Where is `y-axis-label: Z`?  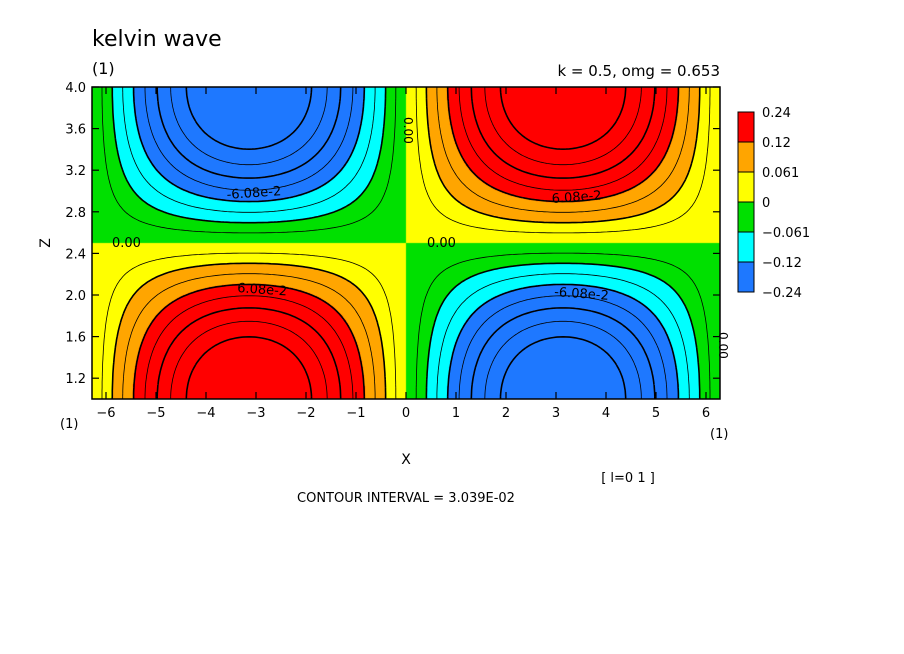
y-axis-label: Z is located at coordinates (46, 243).